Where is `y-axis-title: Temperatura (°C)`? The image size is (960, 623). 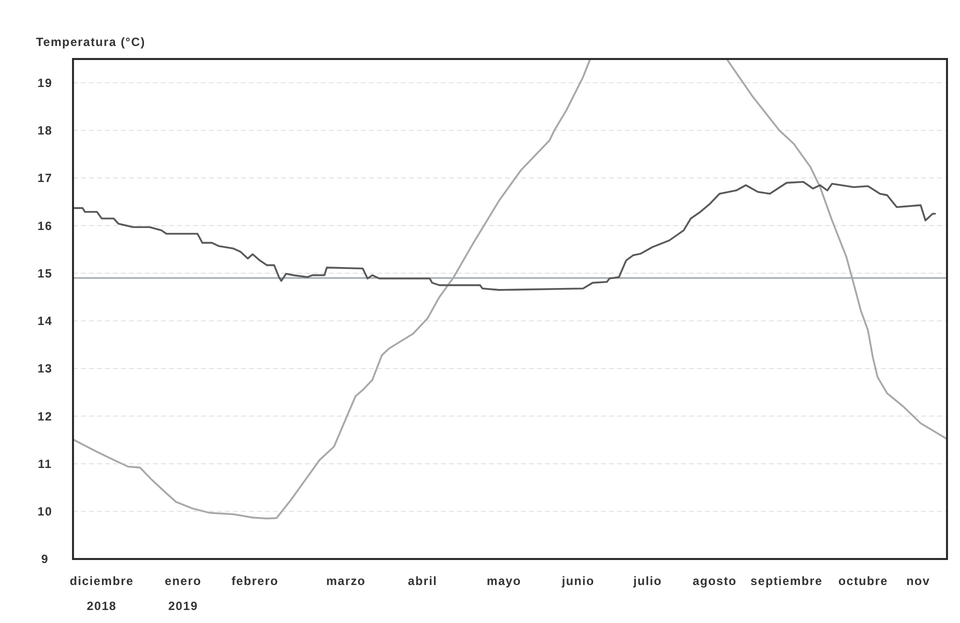
y-axis-title: Temperatura (°C) is located at coordinates (91, 42).